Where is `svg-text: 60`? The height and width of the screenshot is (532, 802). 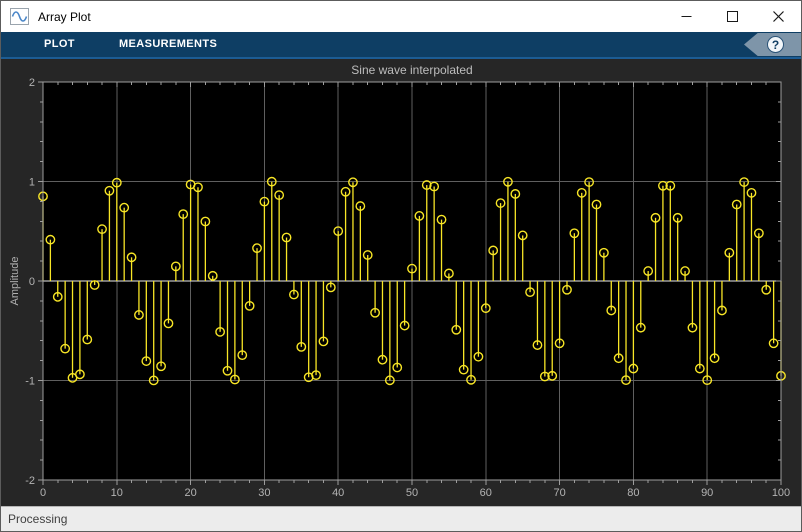
svg-text: 60 is located at coordinates (486, 493).